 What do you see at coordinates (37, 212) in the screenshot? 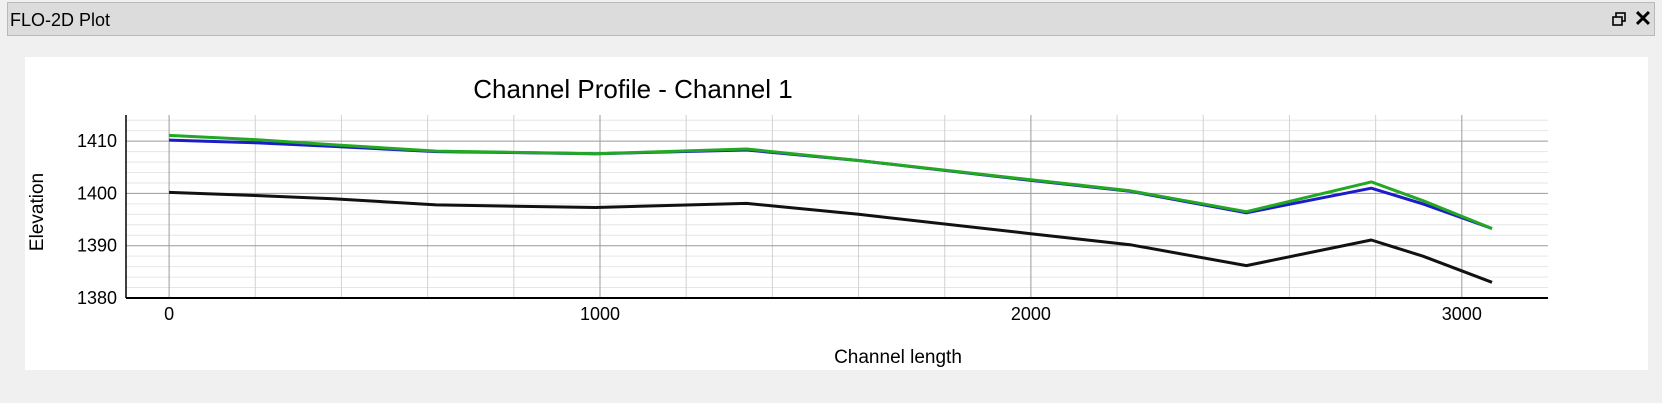
I see `y-axis-label: Elevation` at bounding box center [37, 212].